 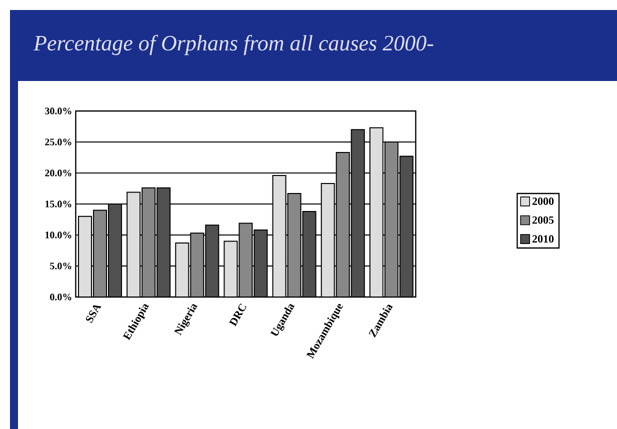 What do you see at coordinates (58, 204) in the screenshot?
I see `y-tick-label: 15.0%` at bounding box center [58, 204].